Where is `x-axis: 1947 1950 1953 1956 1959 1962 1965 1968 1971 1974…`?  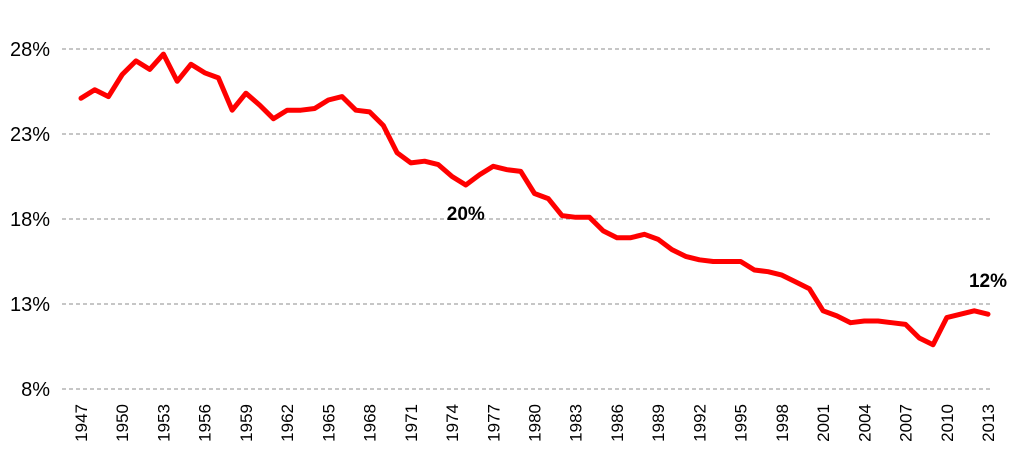
x-axis: 1947 1950 1953 1956 1959 1962 1965 1968 1971 1974… is located at coordinates (535, 423).